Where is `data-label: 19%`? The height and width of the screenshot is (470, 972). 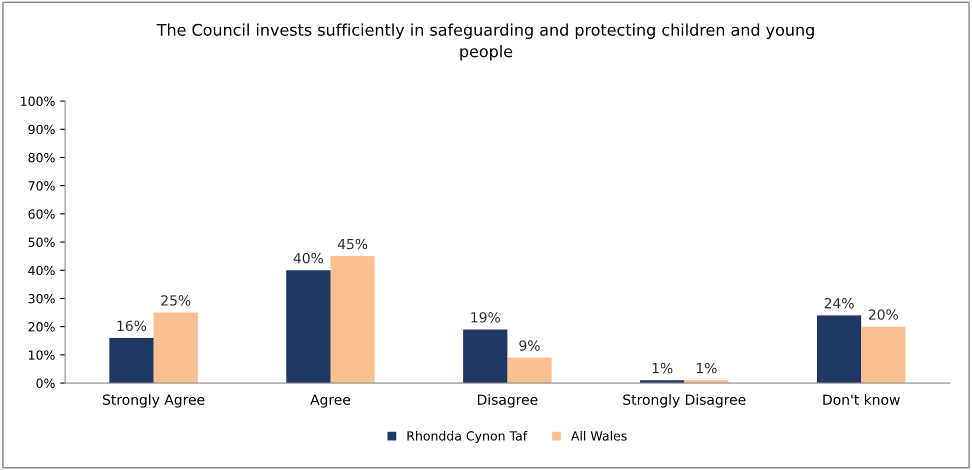
data-label: 19% is located at coordinates (485, 317).